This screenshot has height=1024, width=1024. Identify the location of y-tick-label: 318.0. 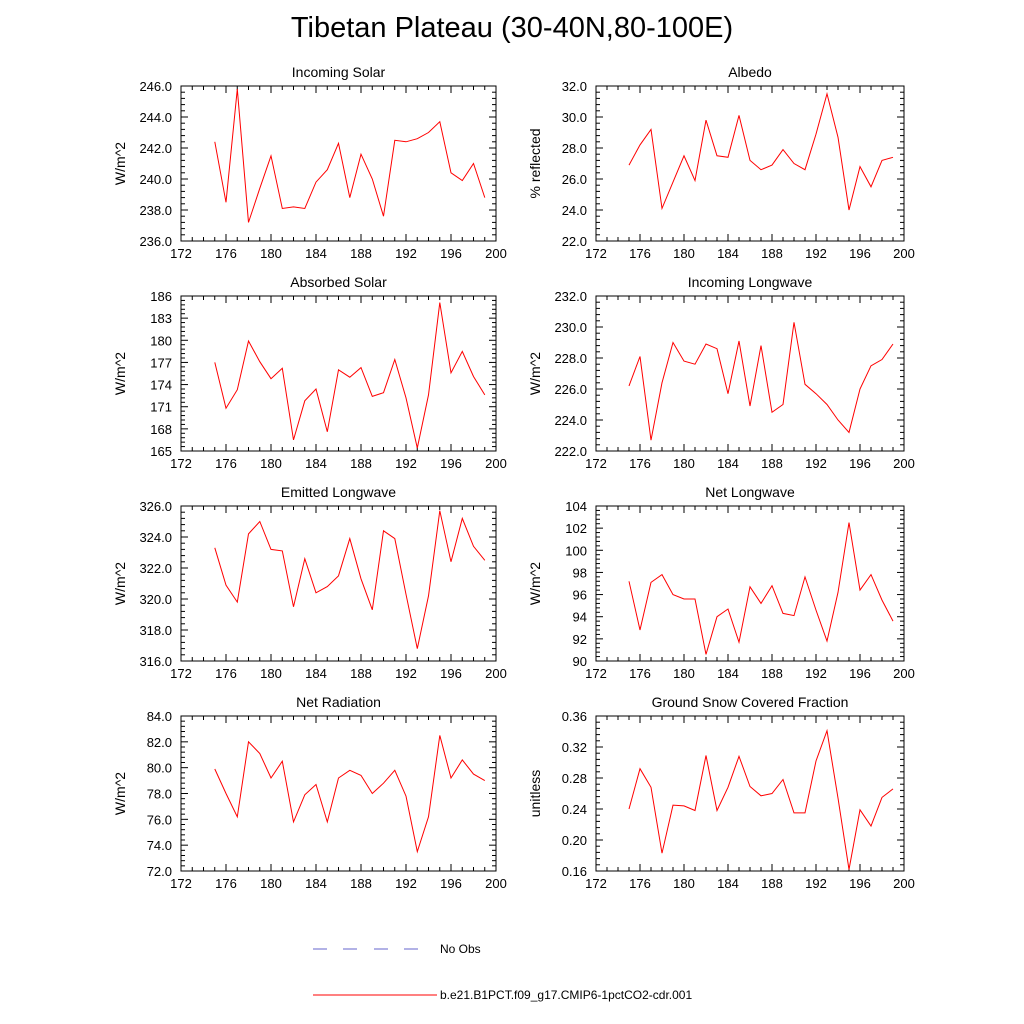
(155, 630).